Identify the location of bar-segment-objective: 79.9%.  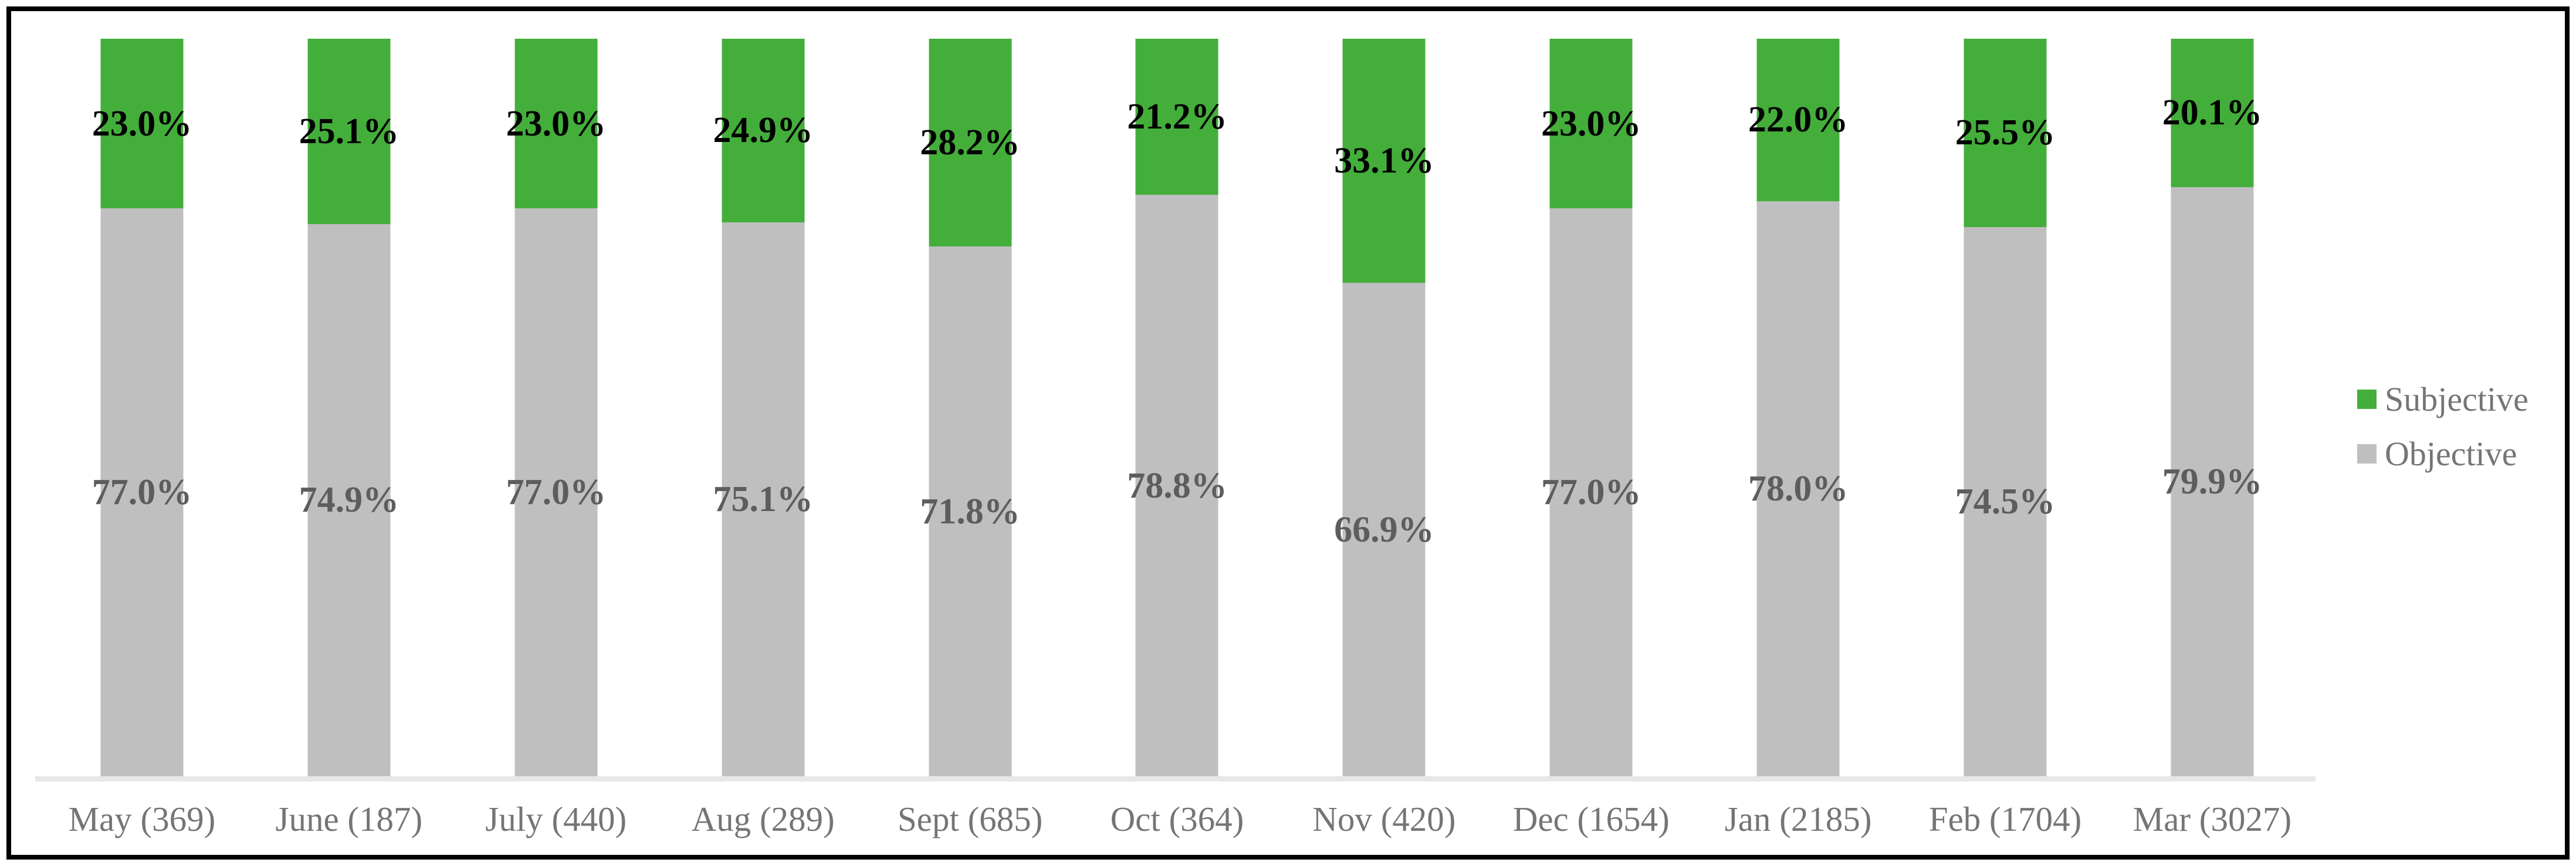
(2212, 481).